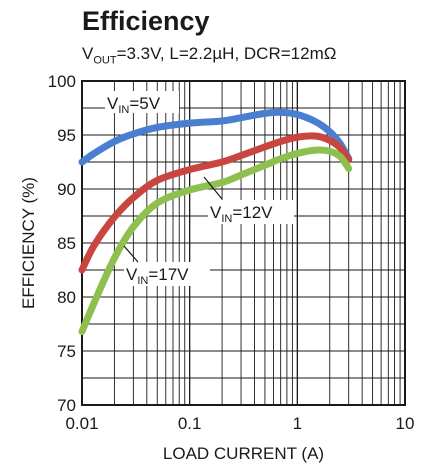 The height and width of the screenshot is (464, 425). Describe the element at coordinates (66, 243) in the screenshot. I see `y-tick-label: 85` at that location.